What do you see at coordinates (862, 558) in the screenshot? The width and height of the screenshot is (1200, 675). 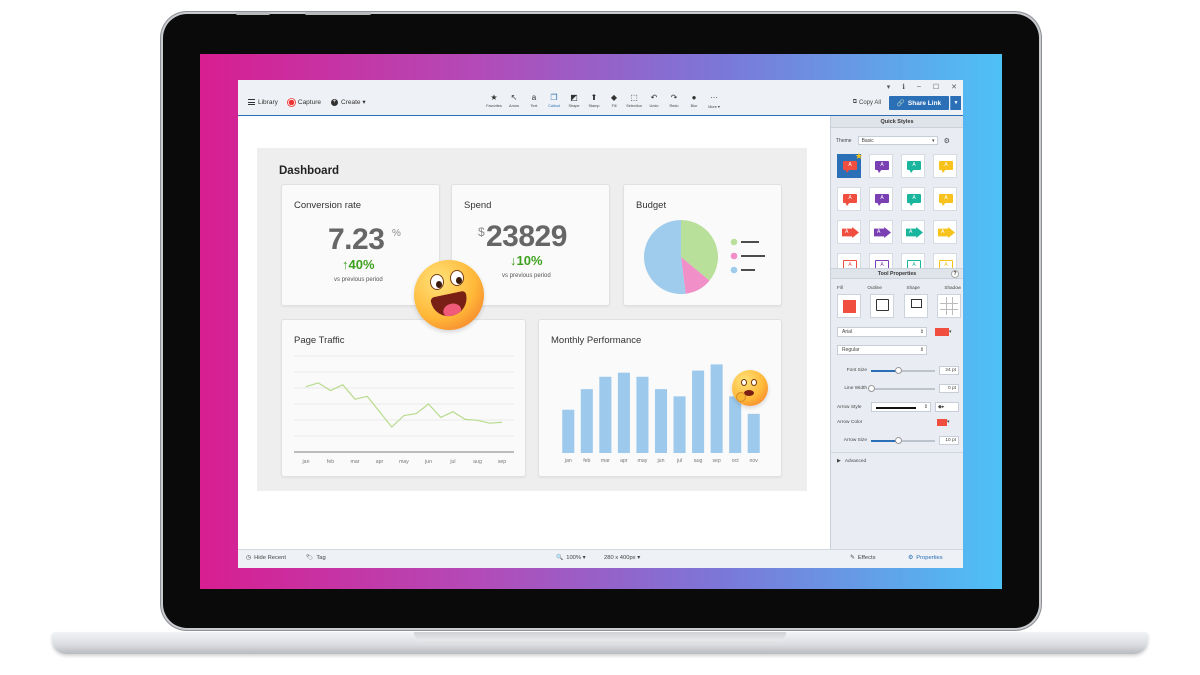 I see `effects-button: ✎ Effects` at bounding box center [862, 558].